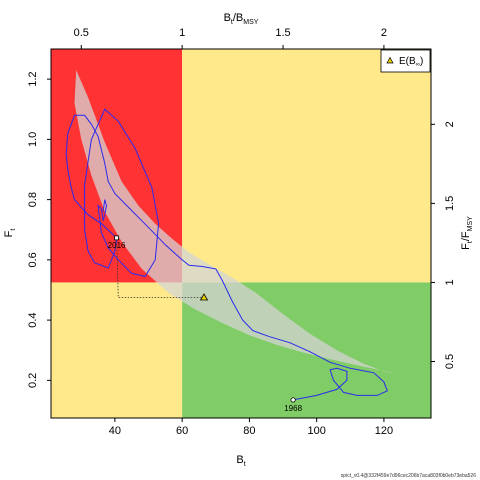 This screenshot has width=480, height=480. Describe the element at coordinates (116, 238) in the screenshot. I see `end-point-marker` at that location.